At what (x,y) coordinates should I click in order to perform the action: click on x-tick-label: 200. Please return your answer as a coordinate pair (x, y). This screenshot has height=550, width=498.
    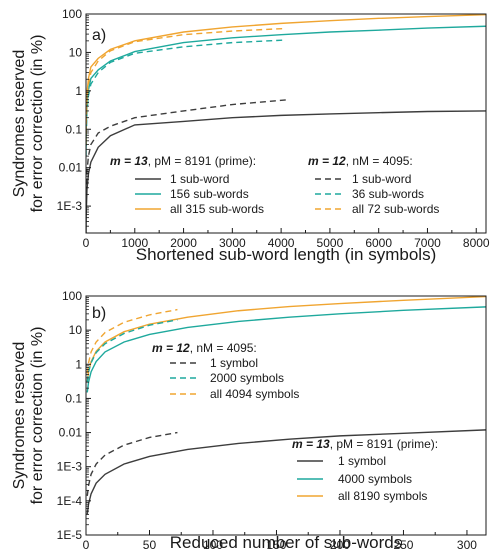
    Looking at the image, I should click on (340, 544).